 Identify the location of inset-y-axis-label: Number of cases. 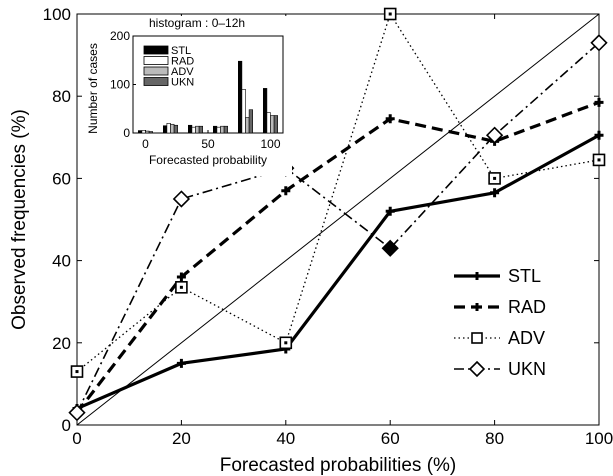
(93, 88).